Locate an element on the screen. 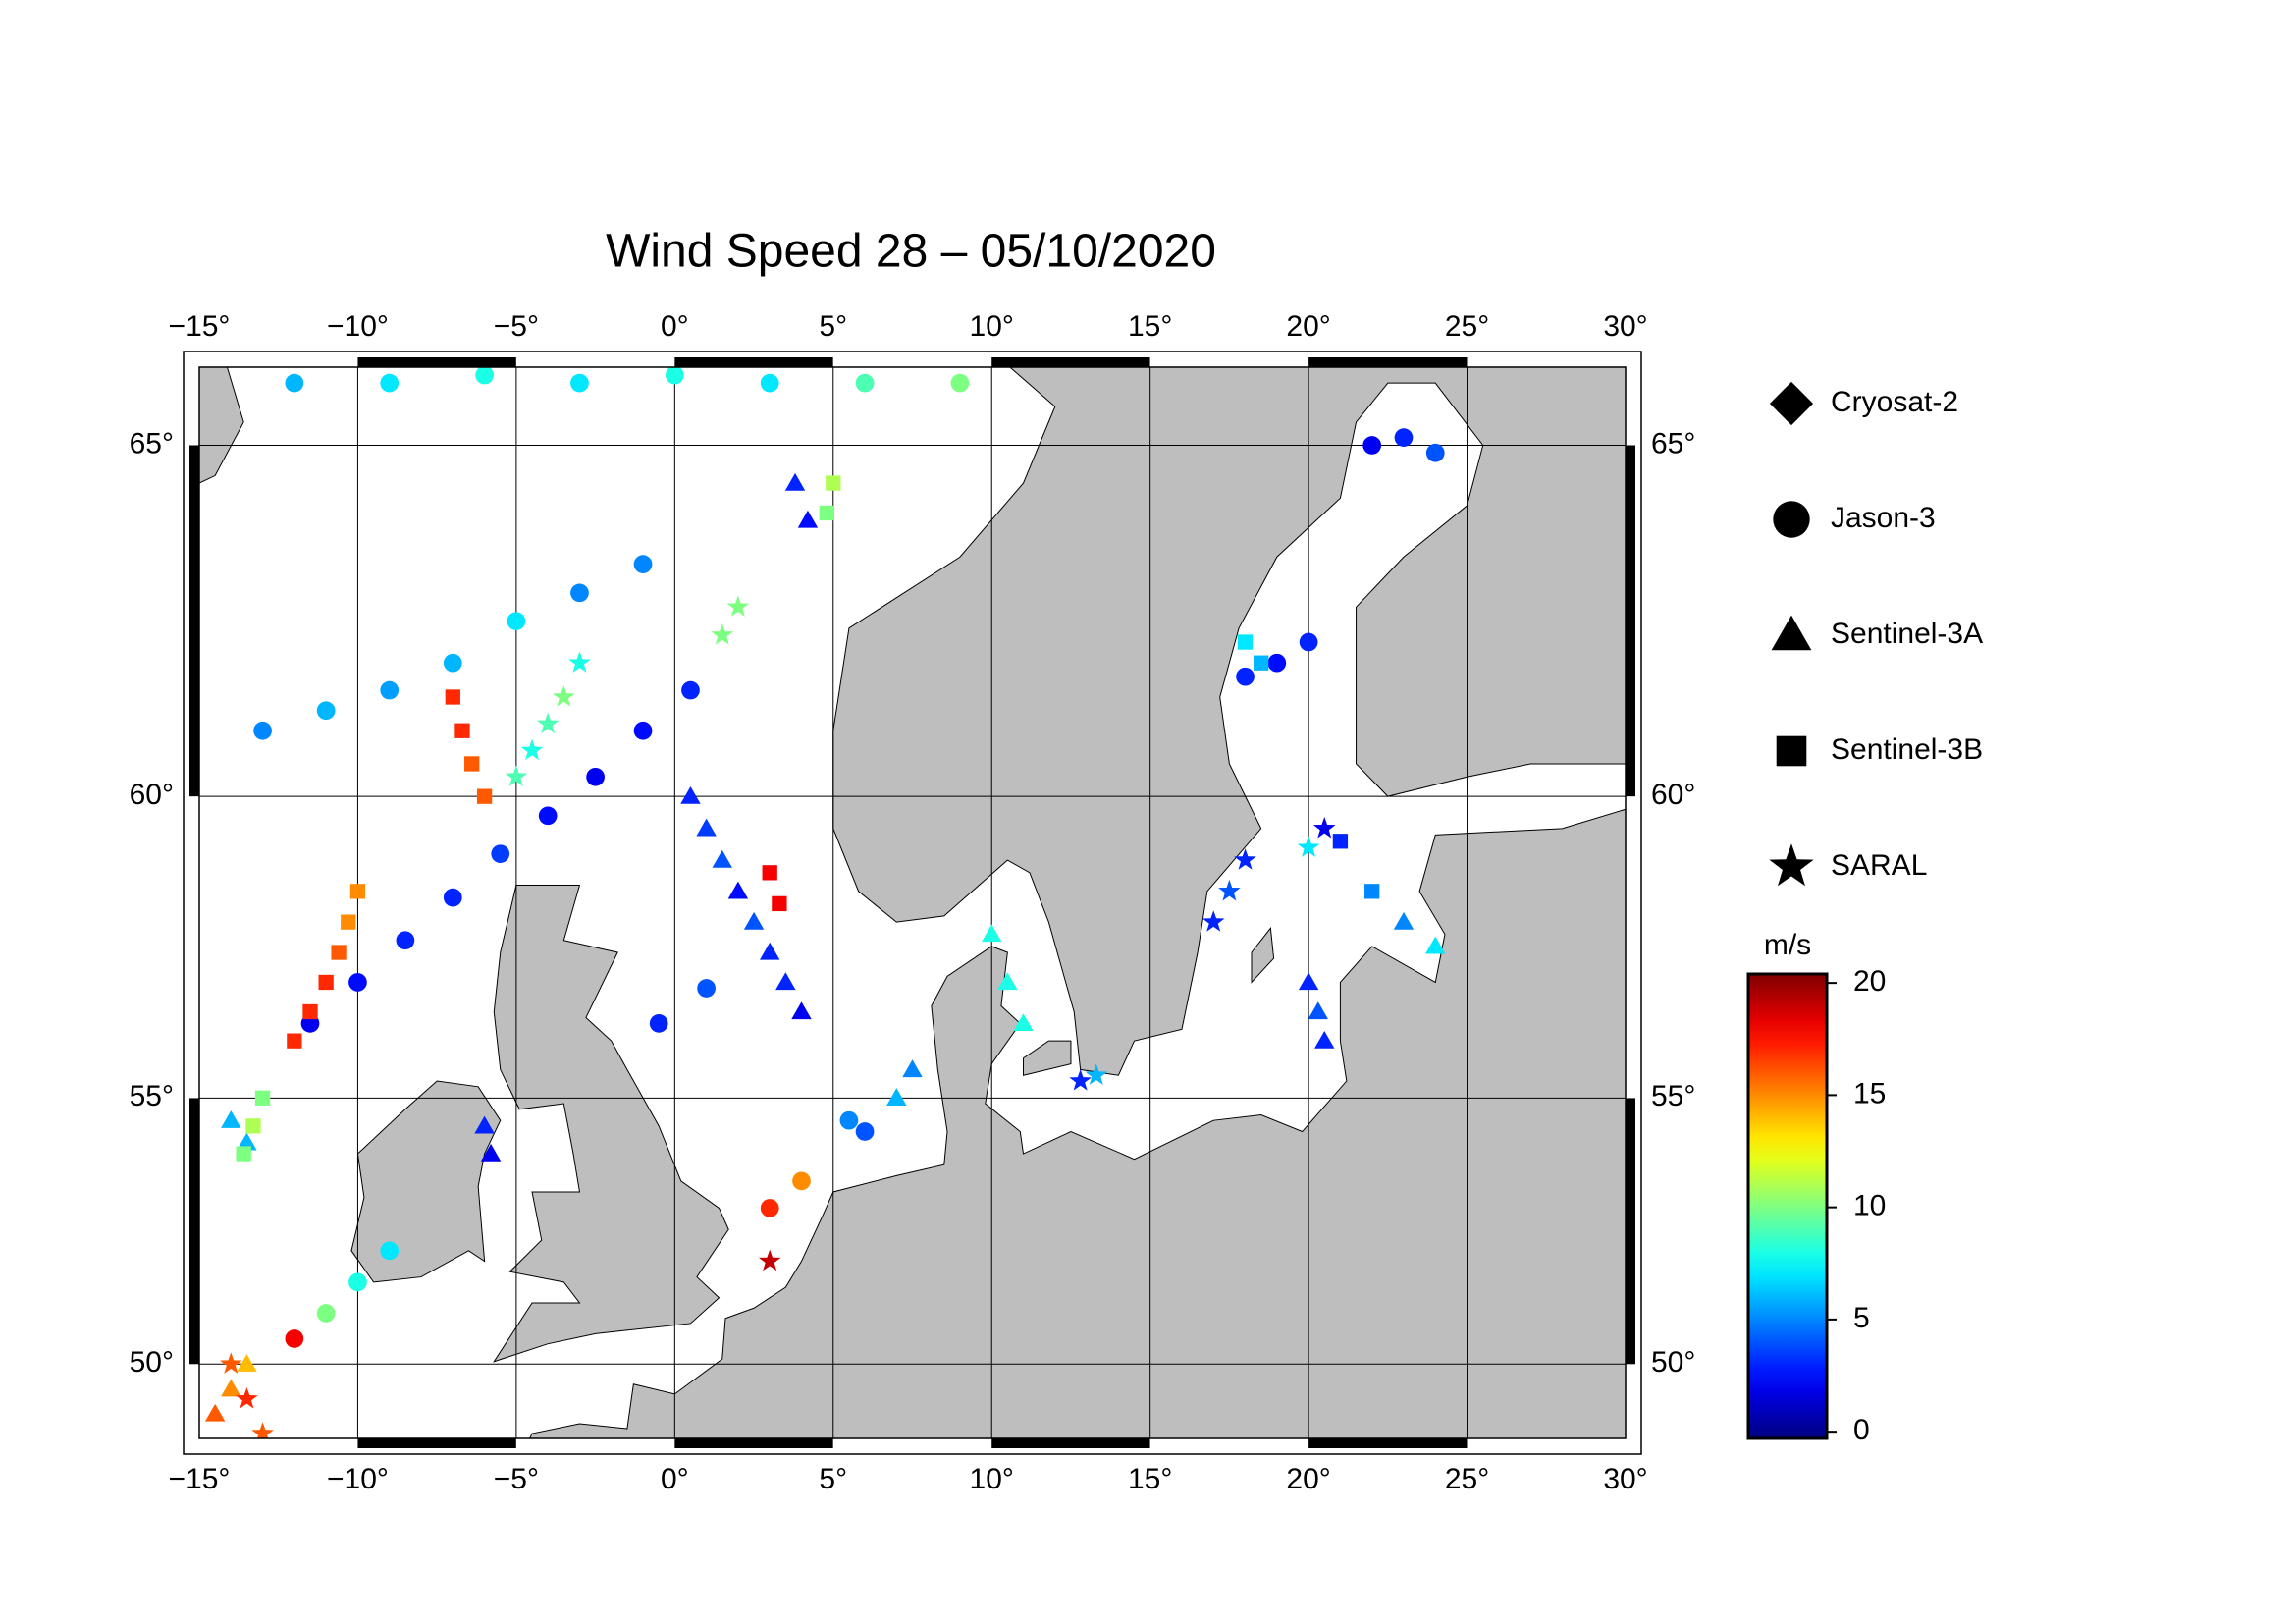  colorbar-tick-label: 20 is located at coordinates (1870, 981).